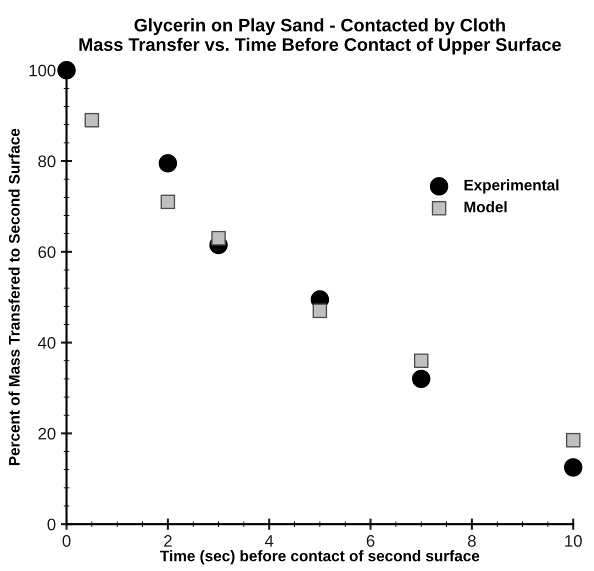  I want to click on x-axis-title: Time (sec) before contact of second surface, so click(320, 557).